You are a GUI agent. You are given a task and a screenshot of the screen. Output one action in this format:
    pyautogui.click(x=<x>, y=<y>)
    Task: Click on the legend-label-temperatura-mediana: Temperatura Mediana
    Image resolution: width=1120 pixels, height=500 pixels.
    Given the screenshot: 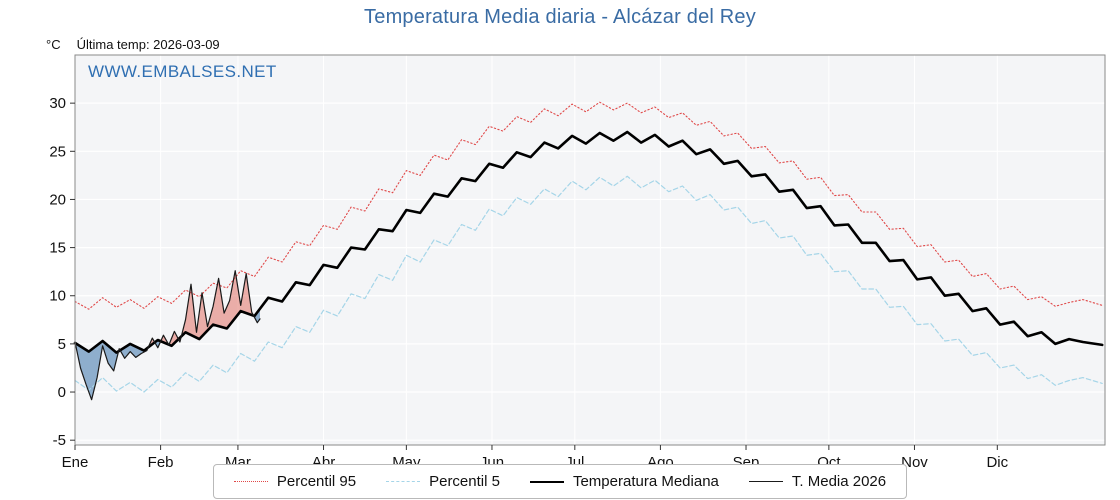 What is the action you would take?
    pyautogui.click(x=645, y=481)
    